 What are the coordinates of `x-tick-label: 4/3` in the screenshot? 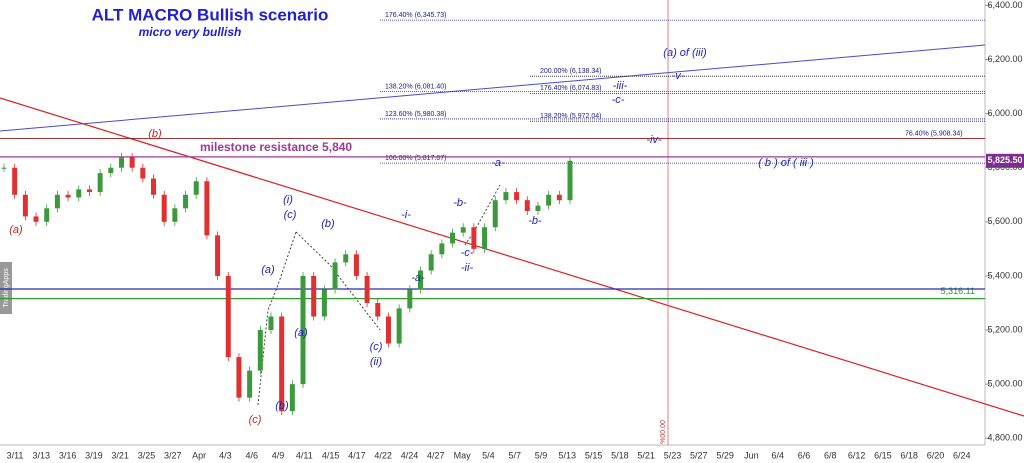 It's located at (225, 455).